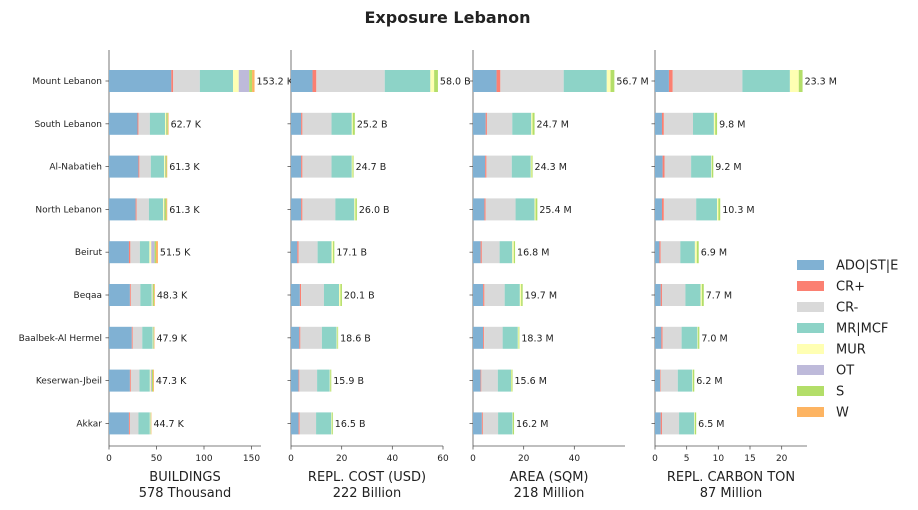 Image resolution: width=918 pixels, height=510 pixels. Describe the element at coordinates (443, 459) in the screenshot. I see `x-tick-label: 60` at that location.